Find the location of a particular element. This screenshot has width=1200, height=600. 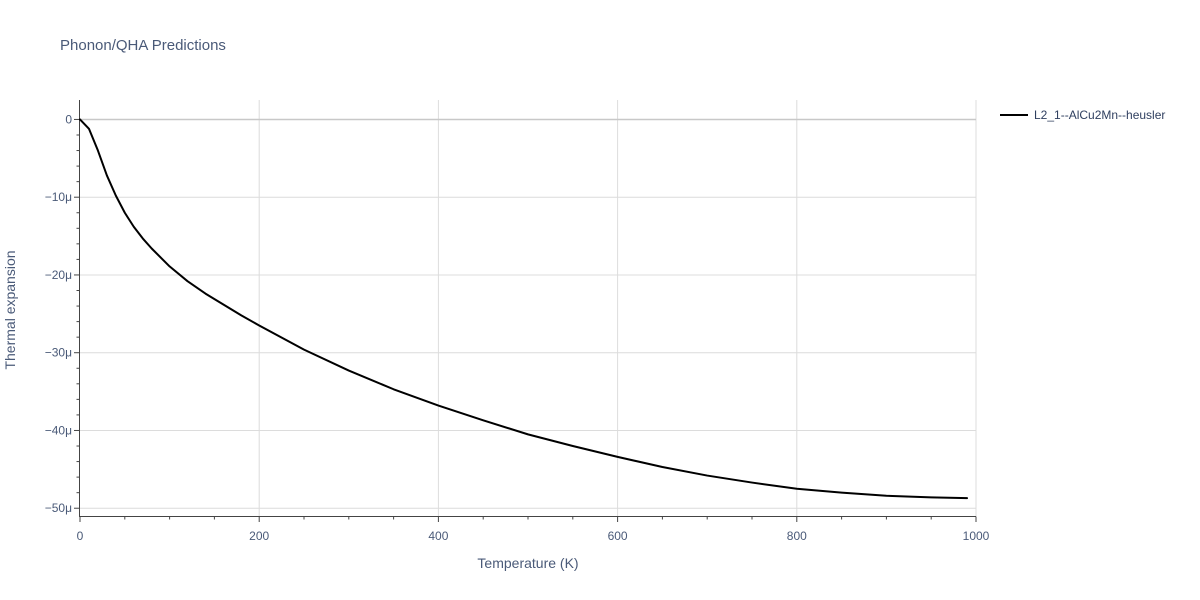

x-tick-label: 0 is located at coordinates (80, 536).